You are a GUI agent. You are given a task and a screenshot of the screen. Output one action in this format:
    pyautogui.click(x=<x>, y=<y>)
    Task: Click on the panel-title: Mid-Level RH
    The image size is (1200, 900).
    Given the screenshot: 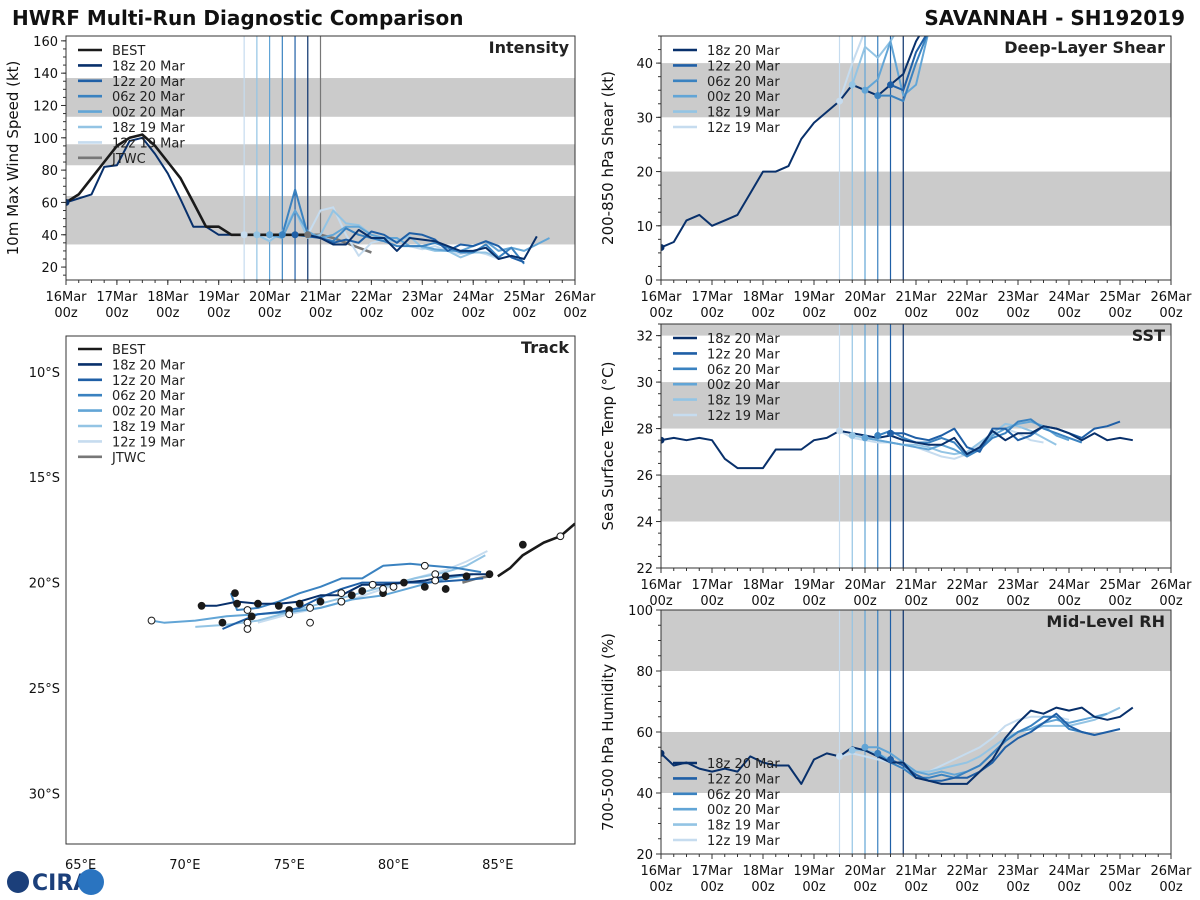 What is the action you would take?
    pyautogui.click(x=1105, y=621)
    